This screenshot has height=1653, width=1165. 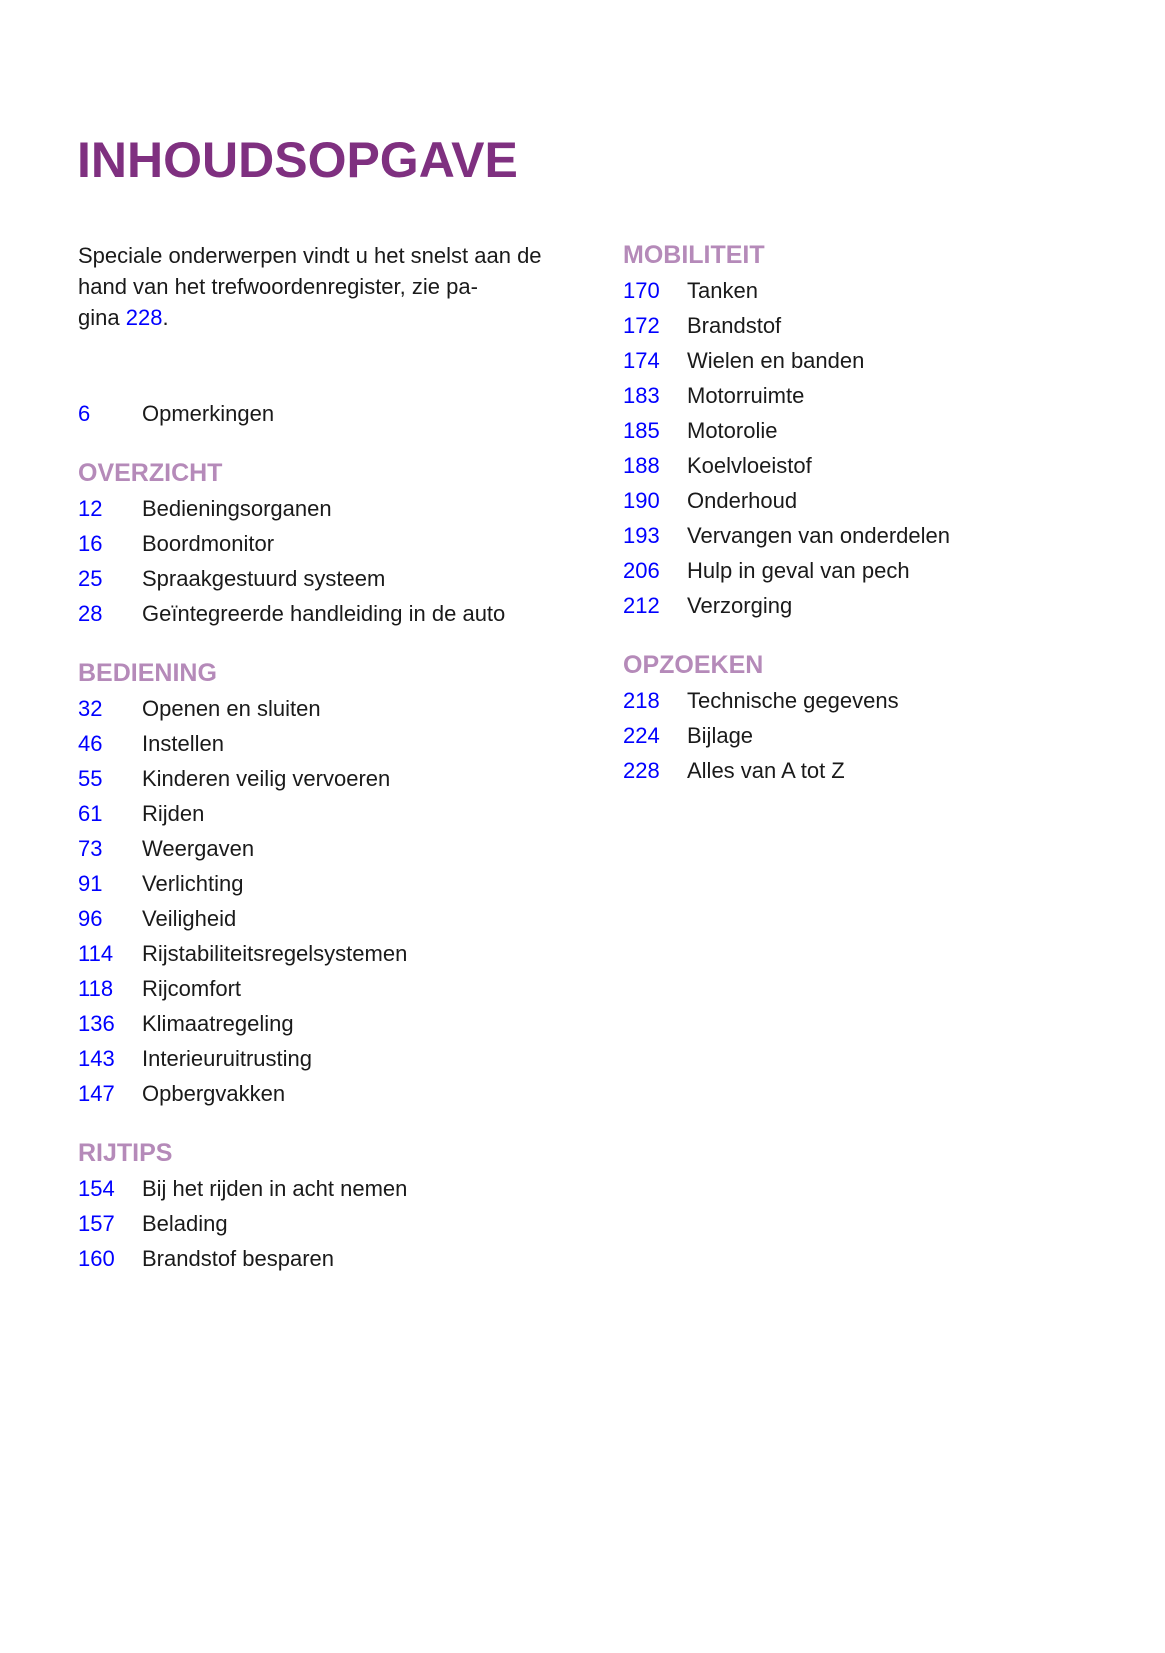 What do you see at coordinates (328, 1258) in the screenshot?
I see `toc-entry: 160 Brandstof besparen` at bounding box center [328, 1258].